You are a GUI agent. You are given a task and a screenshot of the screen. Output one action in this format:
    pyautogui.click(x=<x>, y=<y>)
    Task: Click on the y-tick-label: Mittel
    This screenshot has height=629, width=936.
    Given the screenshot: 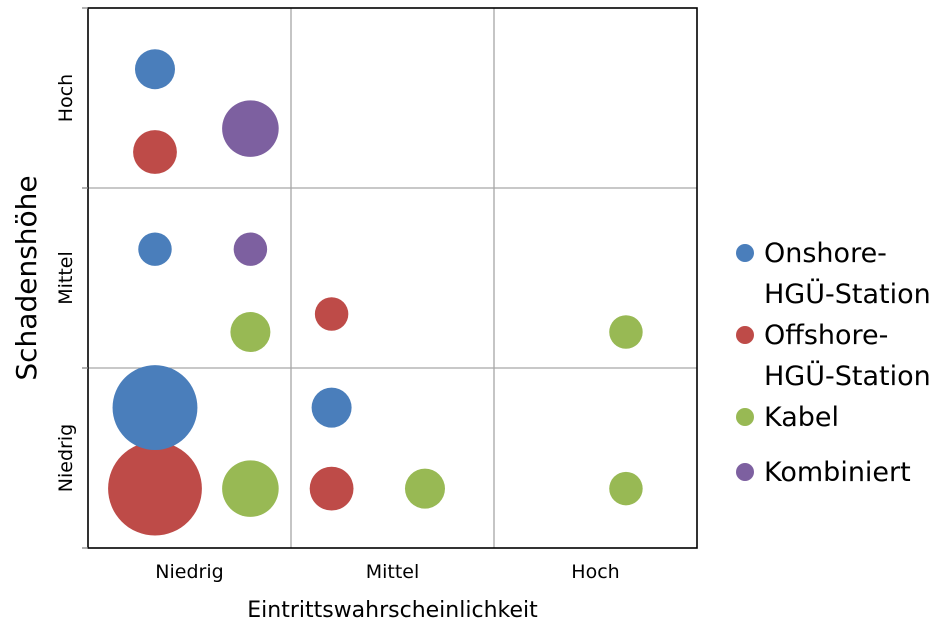 What is the action you would take?
    pyautogui.click(x=66, y=278)
    